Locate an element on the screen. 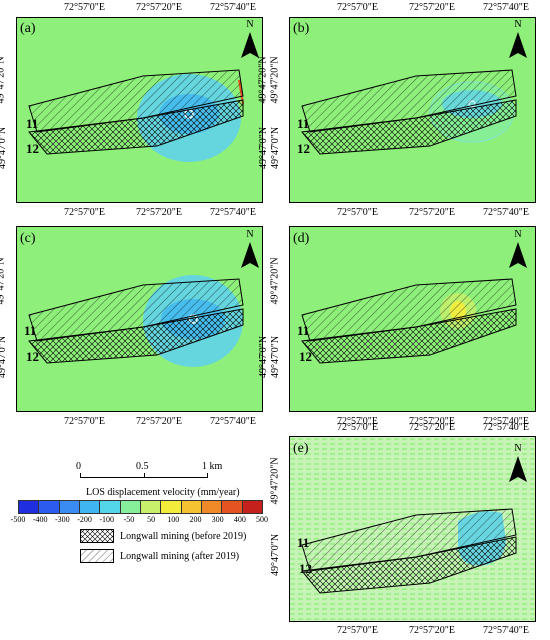 This screenshot has height=640, width=550. legend-label-before: Longwall mining (before 2019) is located at coordinates (183, 536).